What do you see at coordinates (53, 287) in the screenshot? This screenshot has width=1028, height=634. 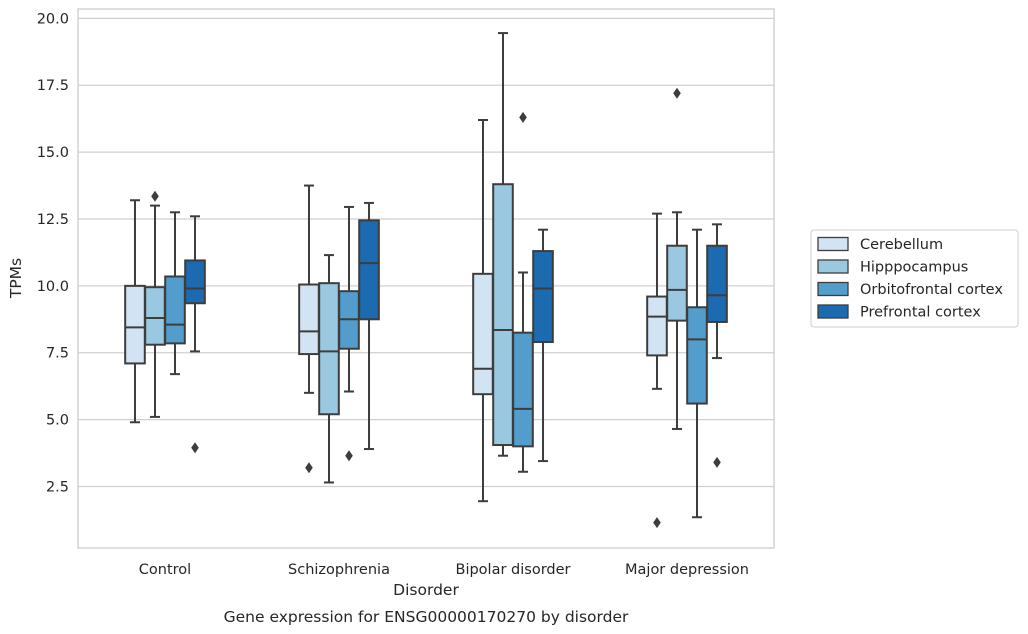 I see `y-tick-label: 10.0` at bounding box center [53, 287].